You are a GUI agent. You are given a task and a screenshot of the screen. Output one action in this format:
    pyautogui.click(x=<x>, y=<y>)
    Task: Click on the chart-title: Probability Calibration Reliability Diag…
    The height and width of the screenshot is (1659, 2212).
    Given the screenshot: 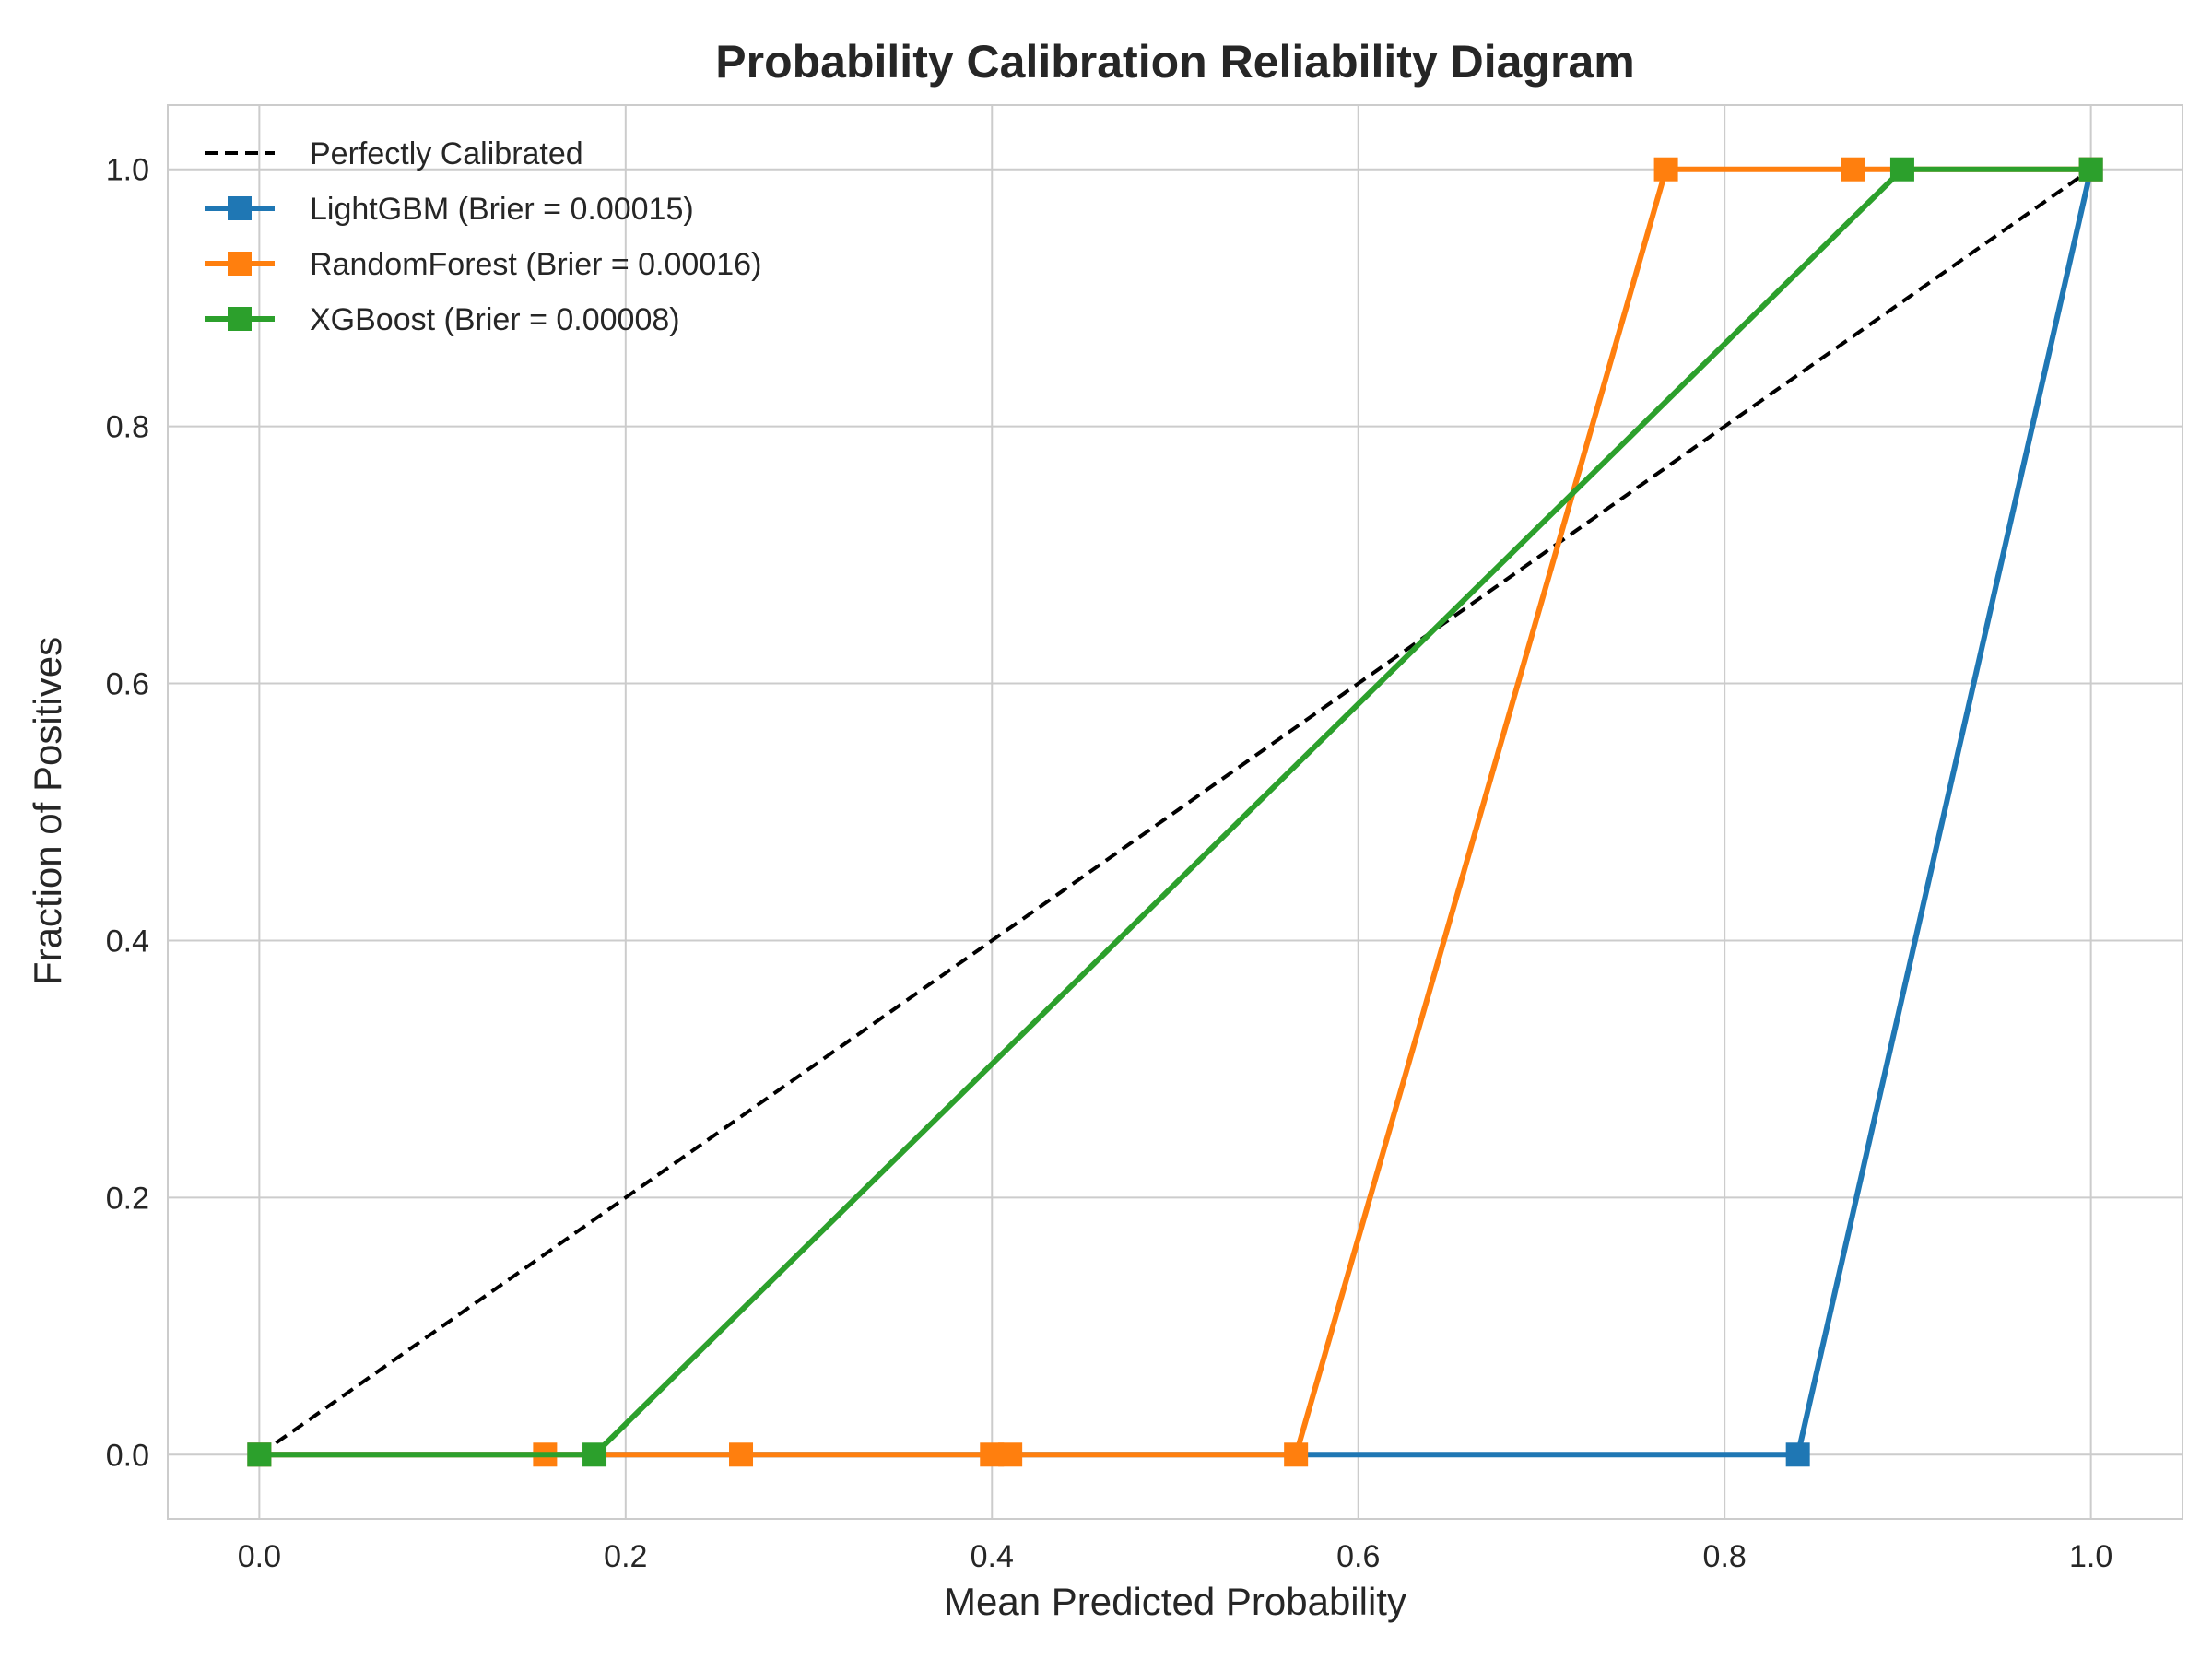 What is the action you would take?
    pyautogui.click(x=1174, y=62)
    